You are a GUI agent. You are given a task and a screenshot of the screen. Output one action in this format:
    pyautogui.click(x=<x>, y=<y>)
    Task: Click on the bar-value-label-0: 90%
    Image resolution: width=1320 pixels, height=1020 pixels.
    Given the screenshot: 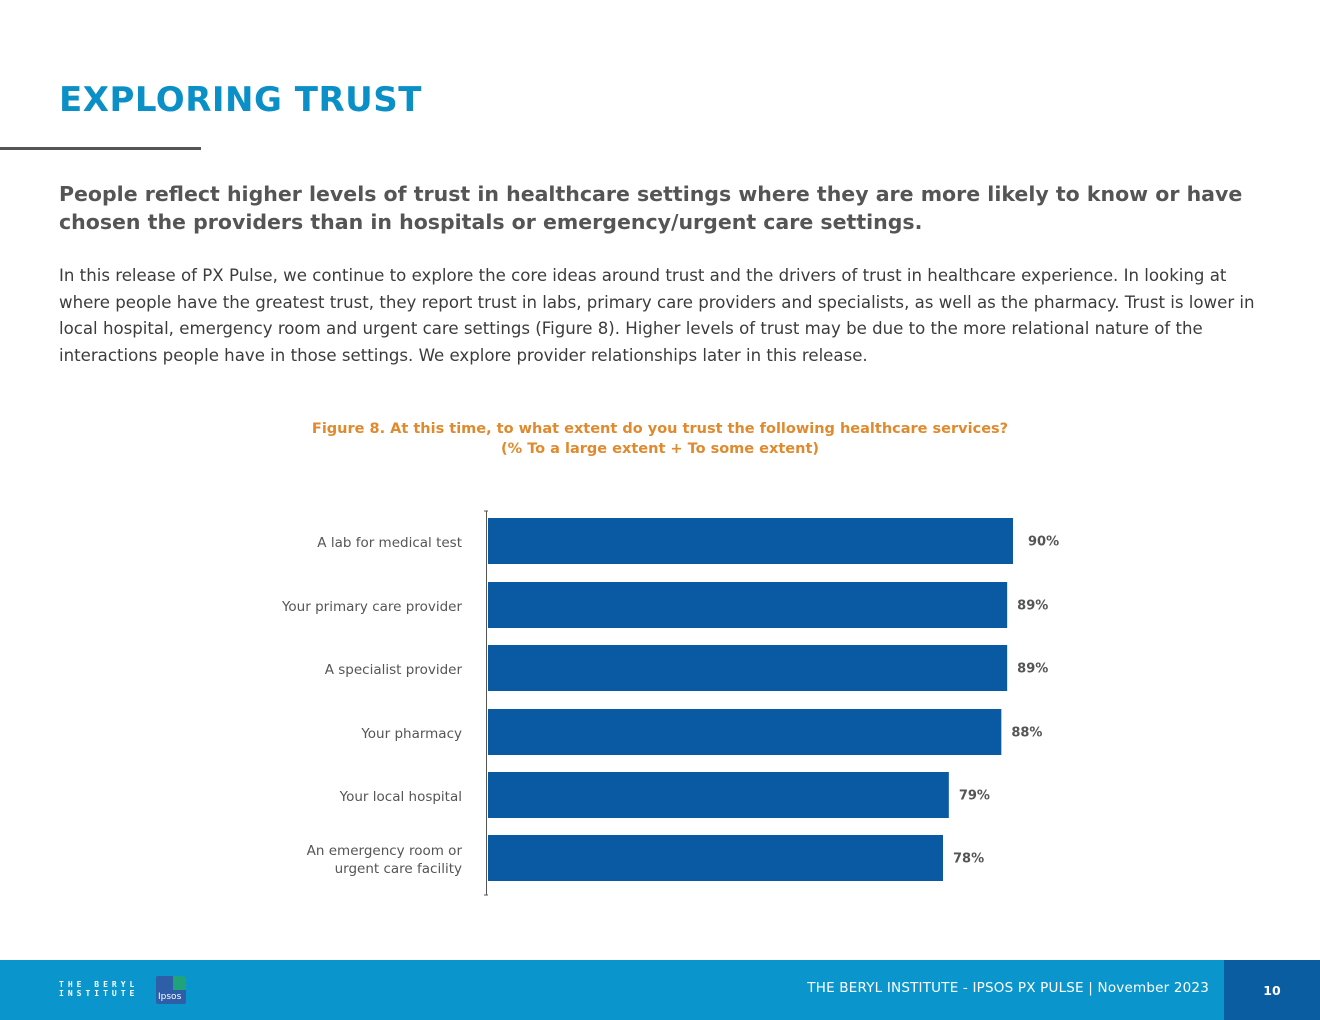 What is the action you would take?
    pyautogui.click(x=1043, y=542)
    